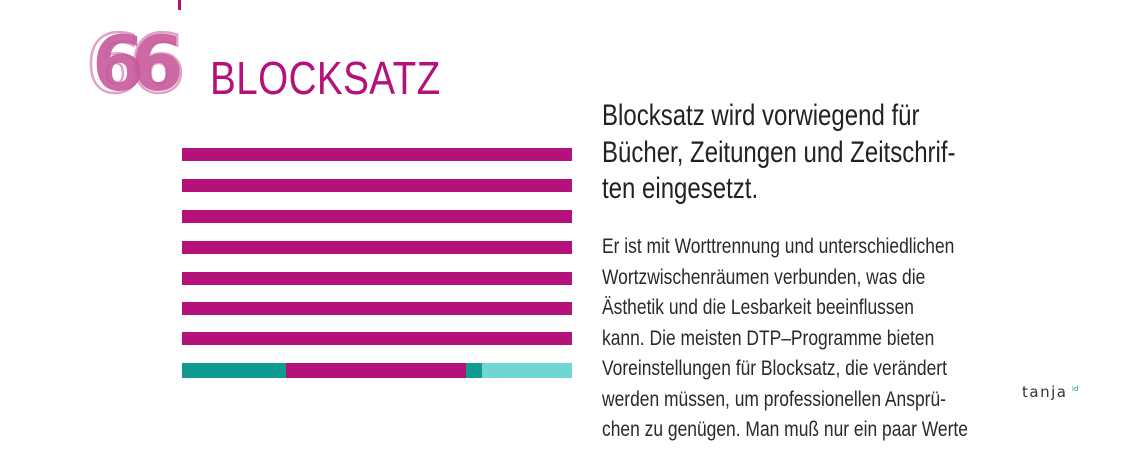 The width and height of the screenshot is (1140, 450). I want to click on brand-logo: tanja id, so click(1053, 393).